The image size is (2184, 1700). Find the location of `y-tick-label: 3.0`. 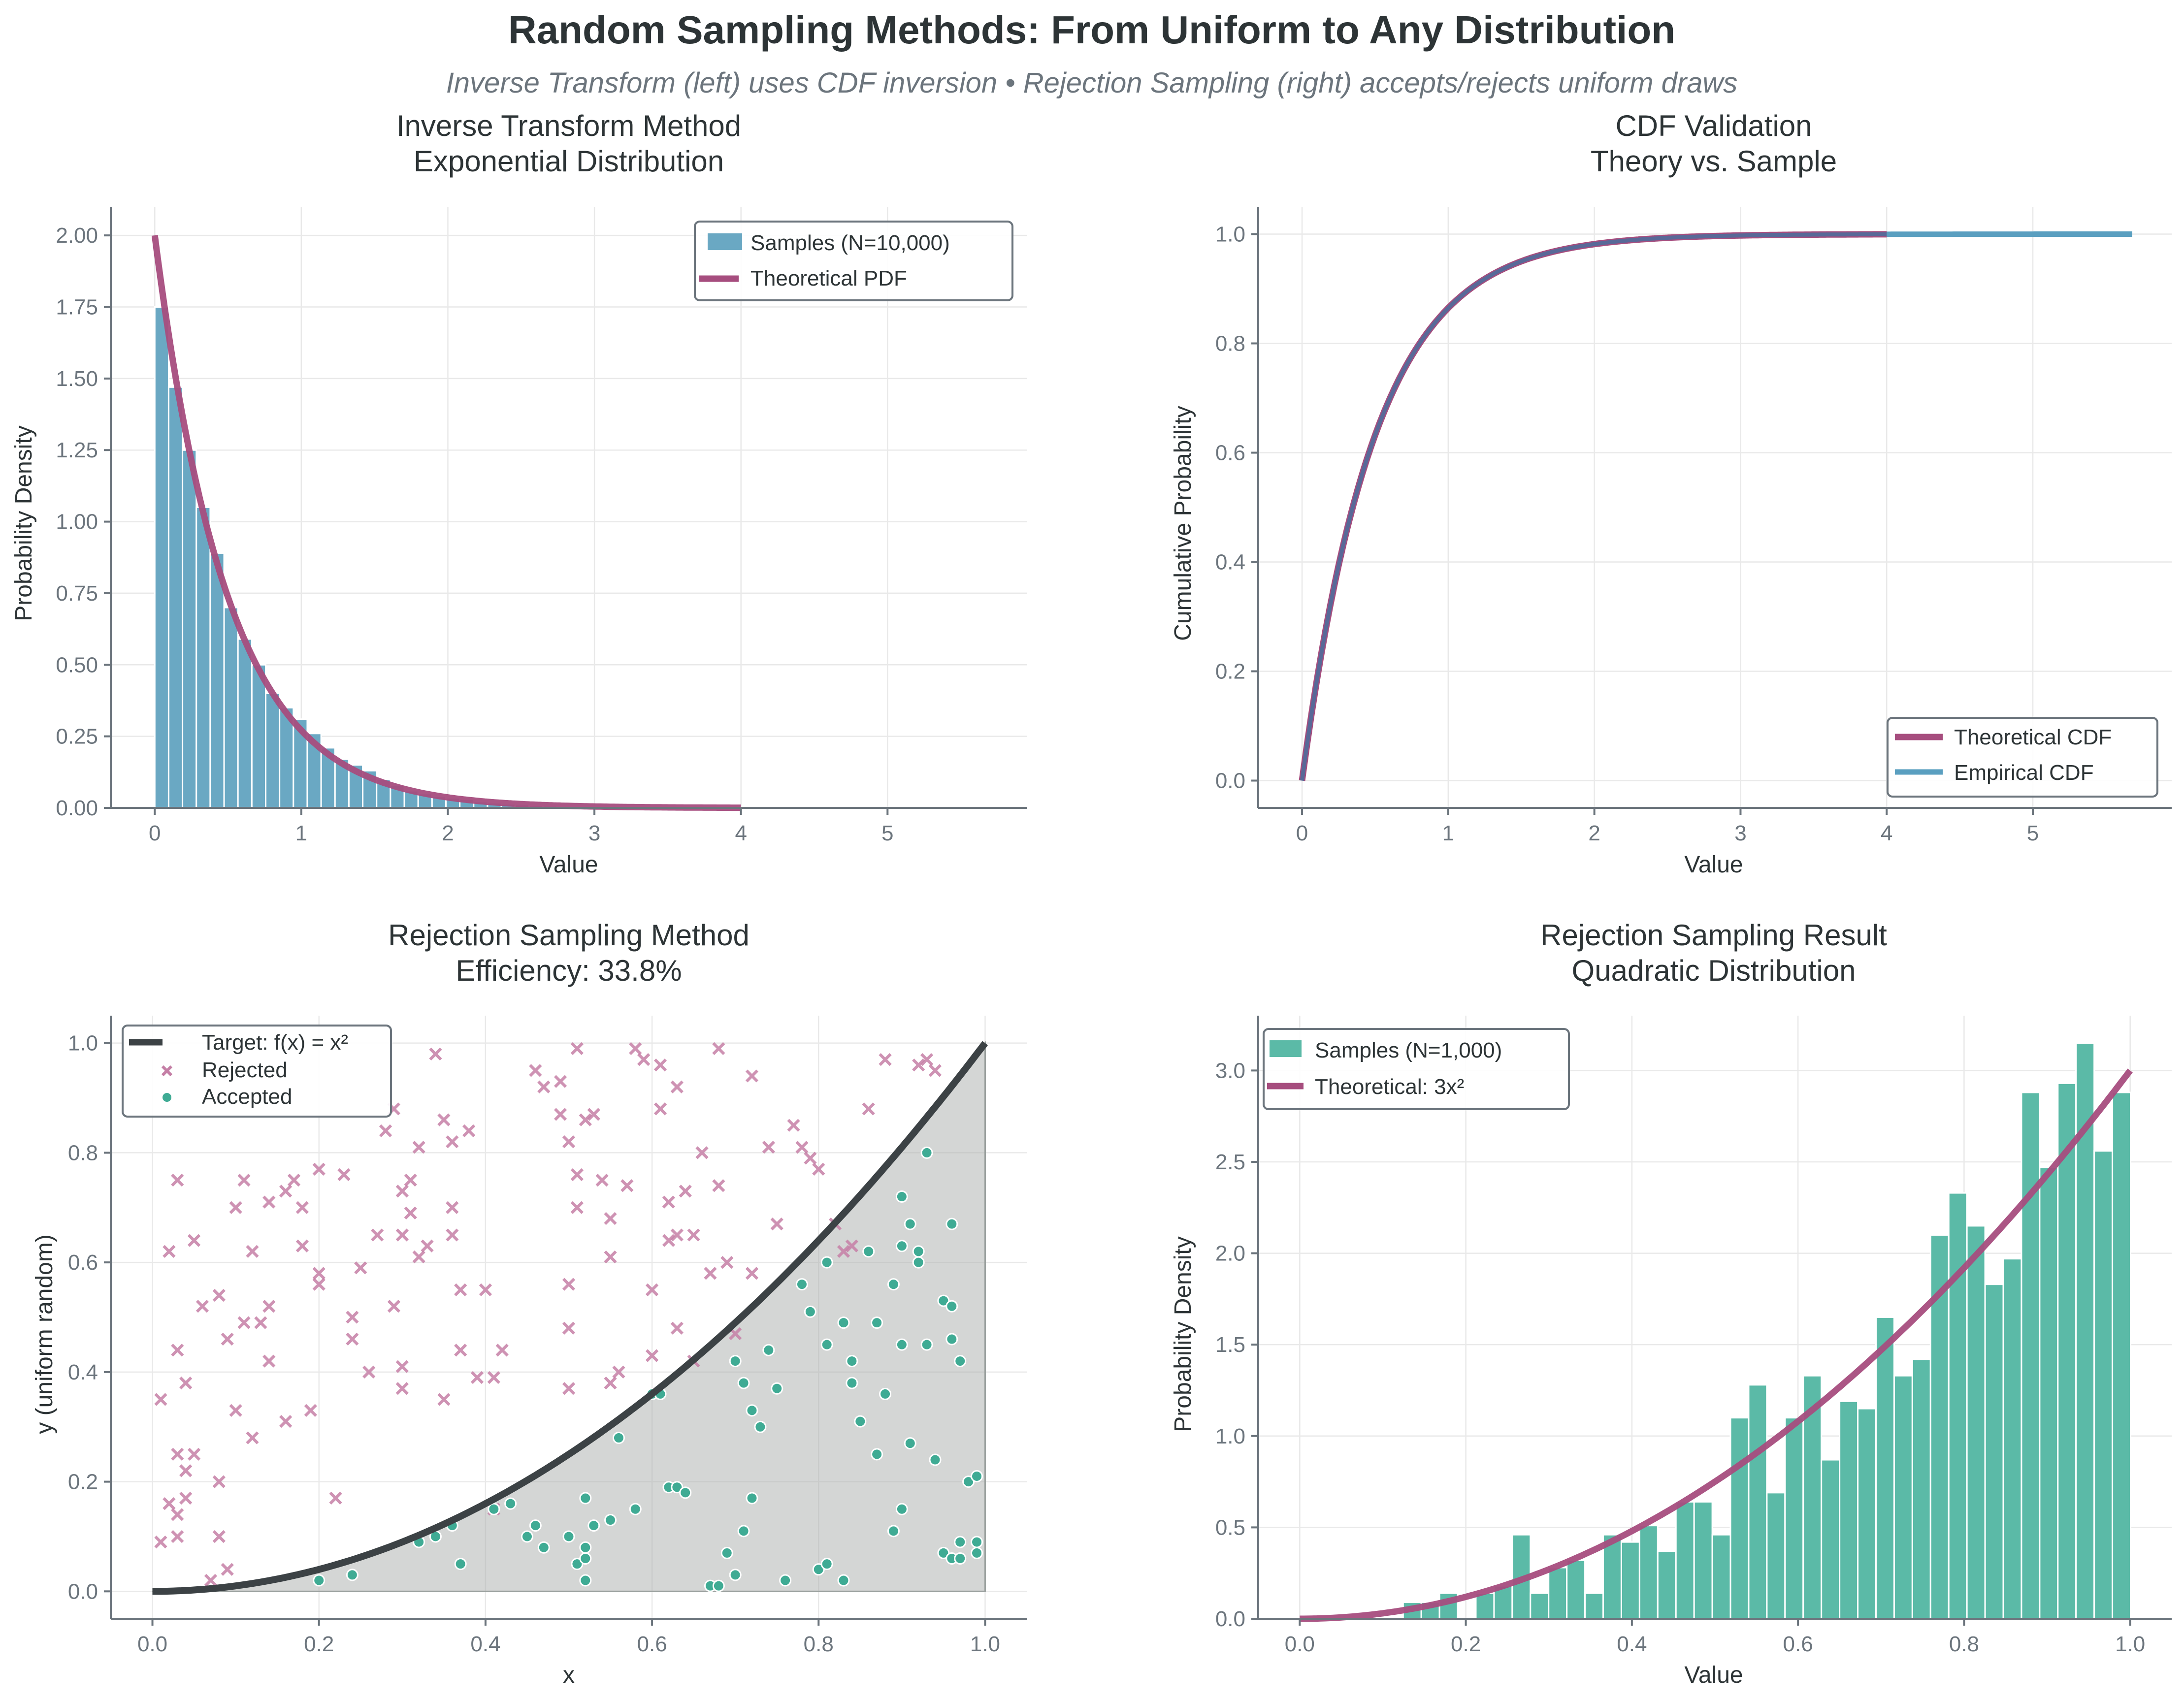

y-tick-label: 3.0 is located at coordinates (1230, 1070).